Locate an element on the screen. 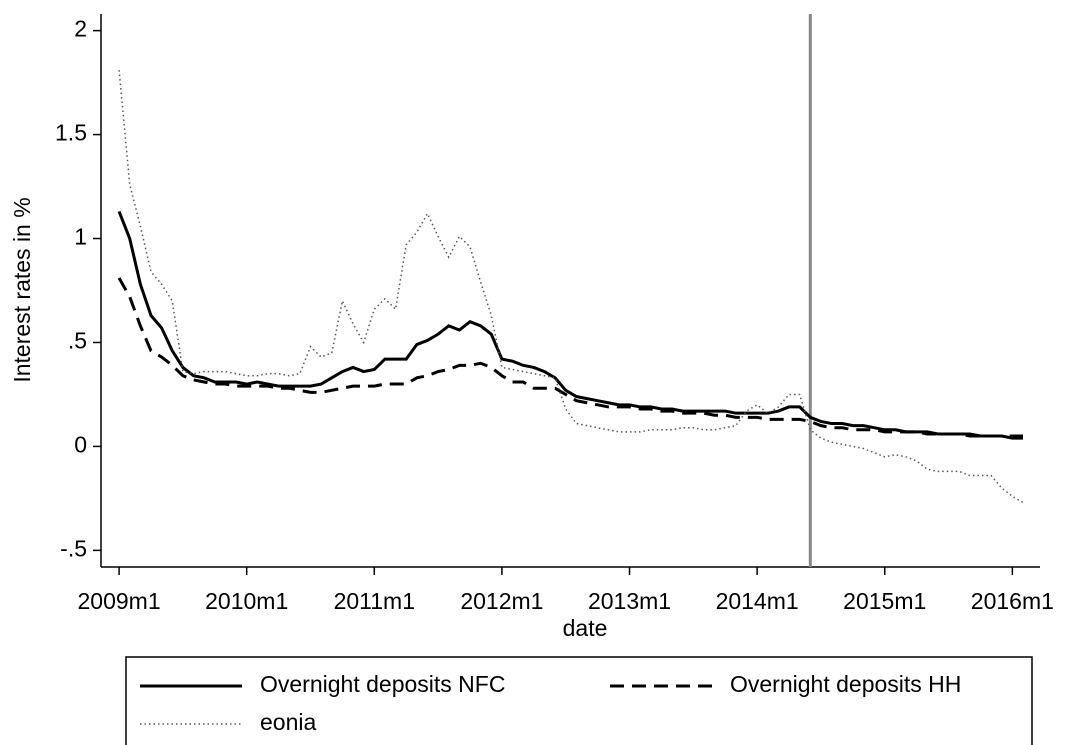 Image resolution: width=1068 pixels, height=745 pixels. x-tick-label: 2014m1 is located at coordinates (757, 601).